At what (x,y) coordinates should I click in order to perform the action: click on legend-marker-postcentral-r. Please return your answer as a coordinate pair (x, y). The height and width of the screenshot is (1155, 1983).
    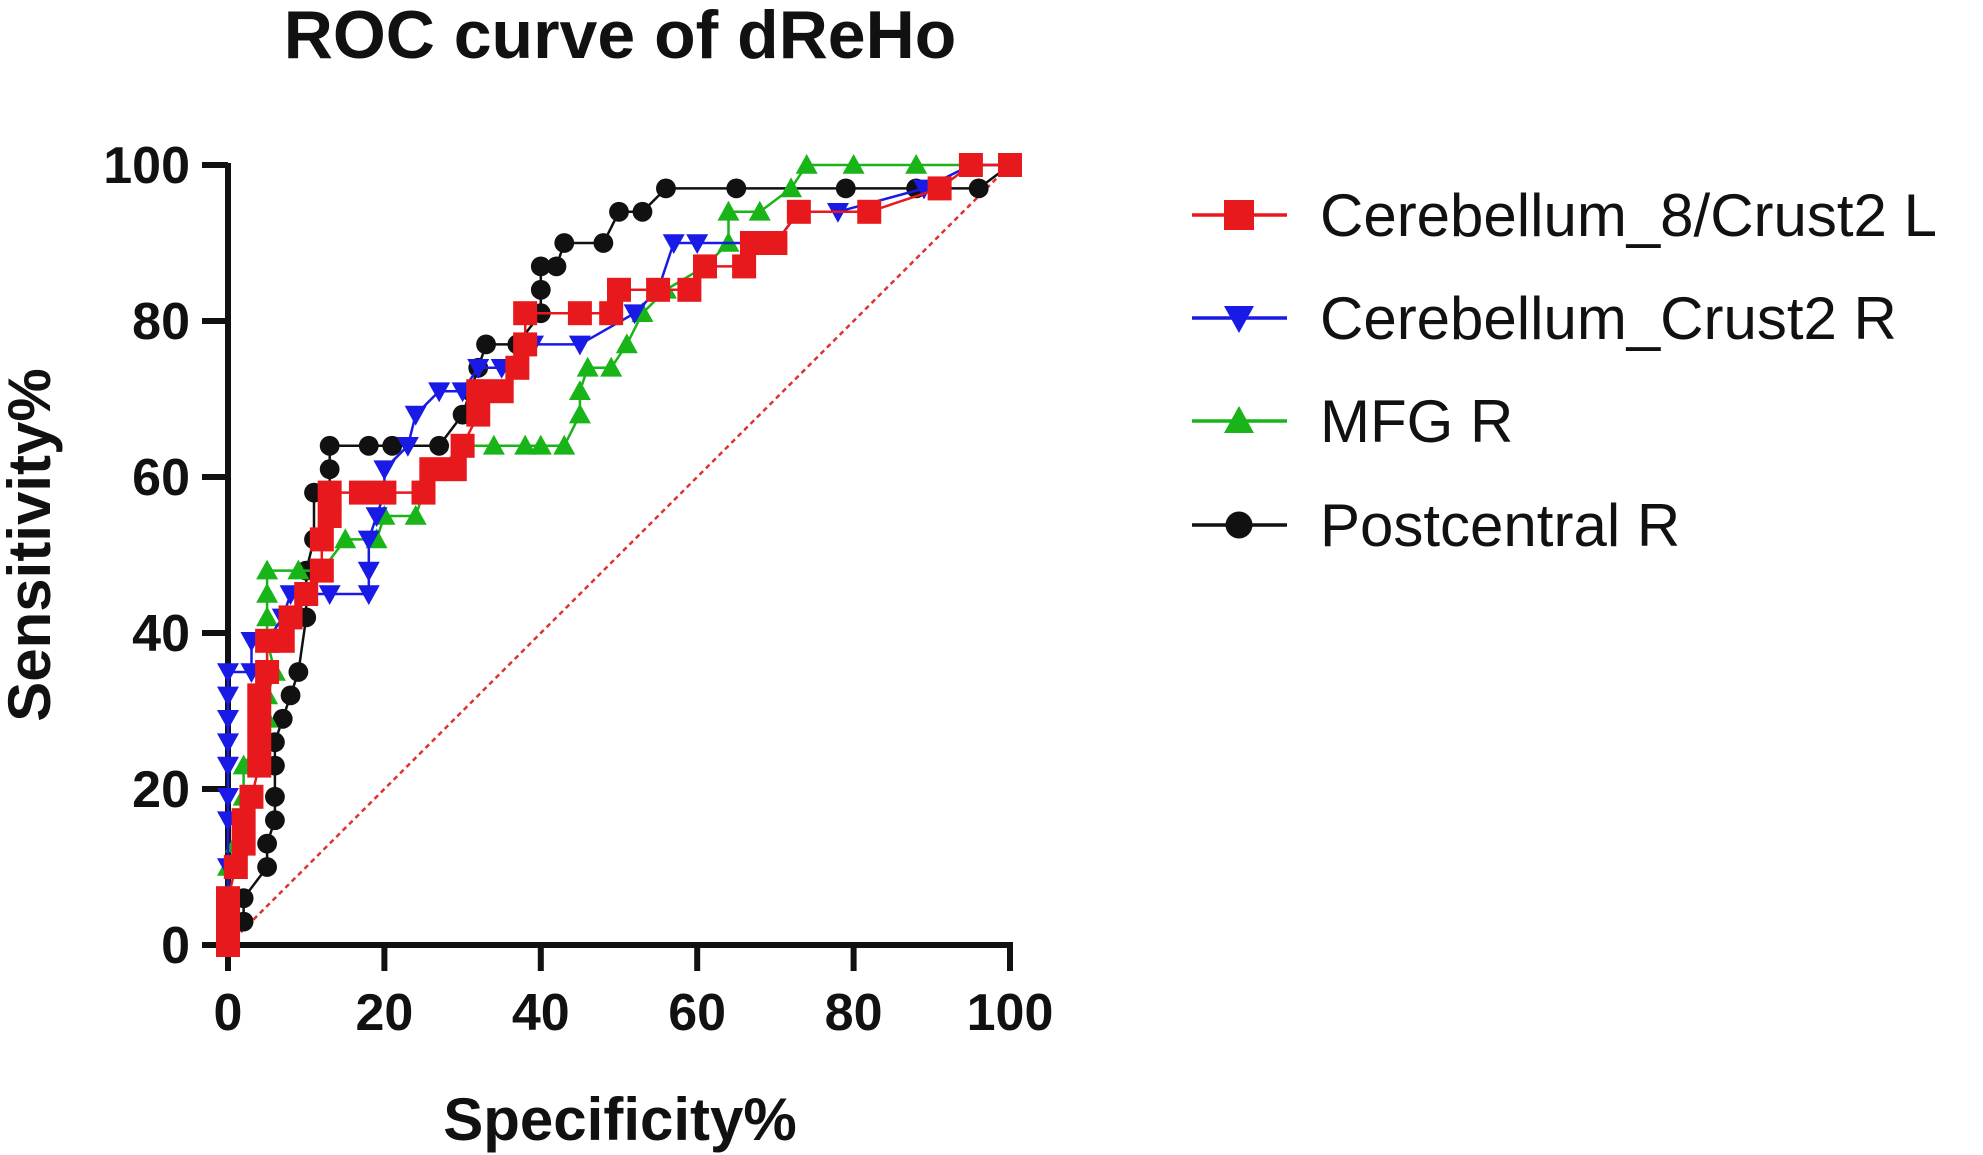
    Looking at the image, I should click on (1239, 525).